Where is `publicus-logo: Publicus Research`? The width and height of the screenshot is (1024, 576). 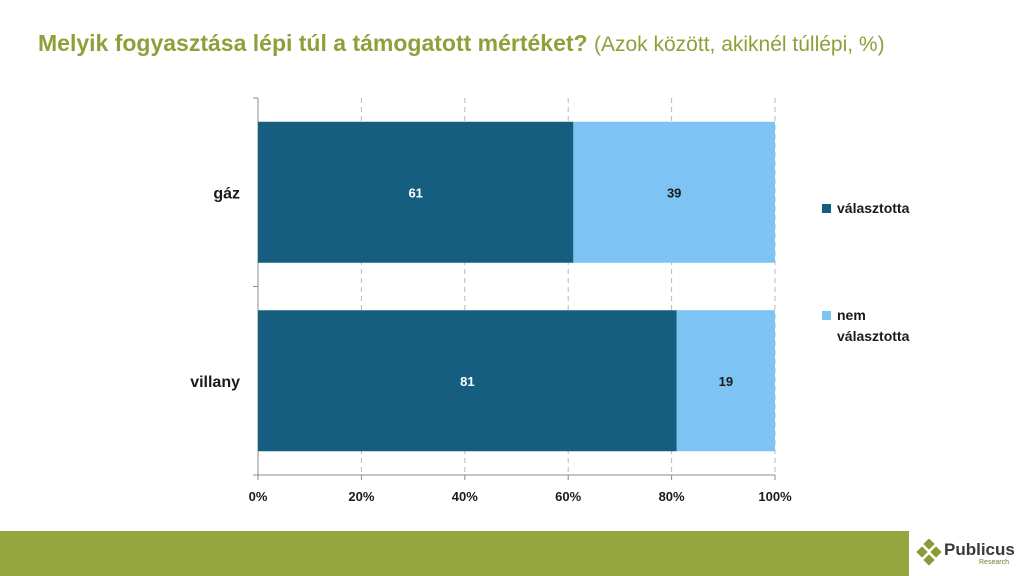
publicus-logo: Publicus Research is located at coordinates (970, 554).